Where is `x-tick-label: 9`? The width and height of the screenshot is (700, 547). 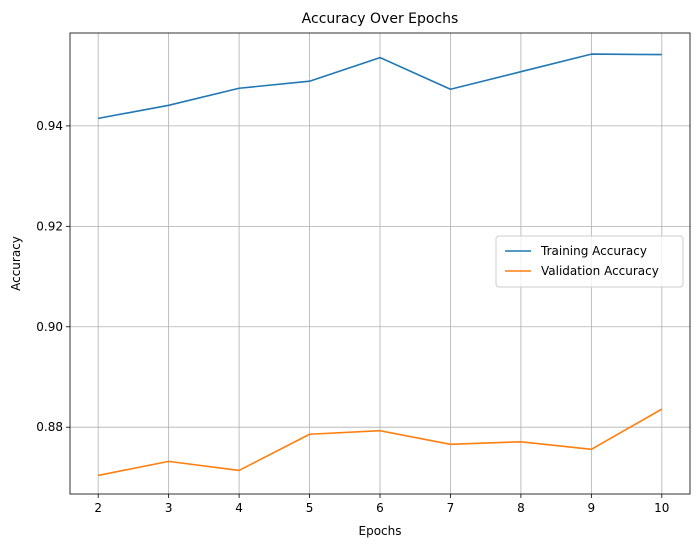
x-tick-label: 9 is located at coordinates (592, 508).